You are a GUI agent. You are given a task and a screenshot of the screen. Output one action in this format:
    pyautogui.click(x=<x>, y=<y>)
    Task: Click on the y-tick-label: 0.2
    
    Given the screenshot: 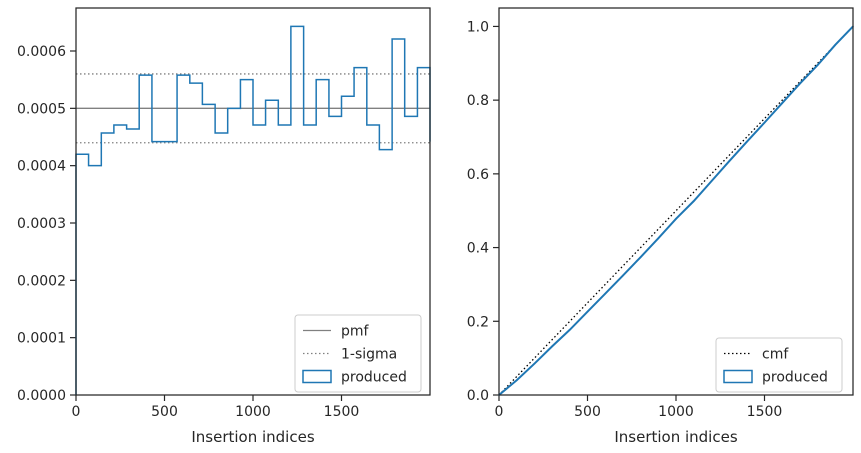 What is the action you would take?
    pyautogui.click(x=478, y=322)
    